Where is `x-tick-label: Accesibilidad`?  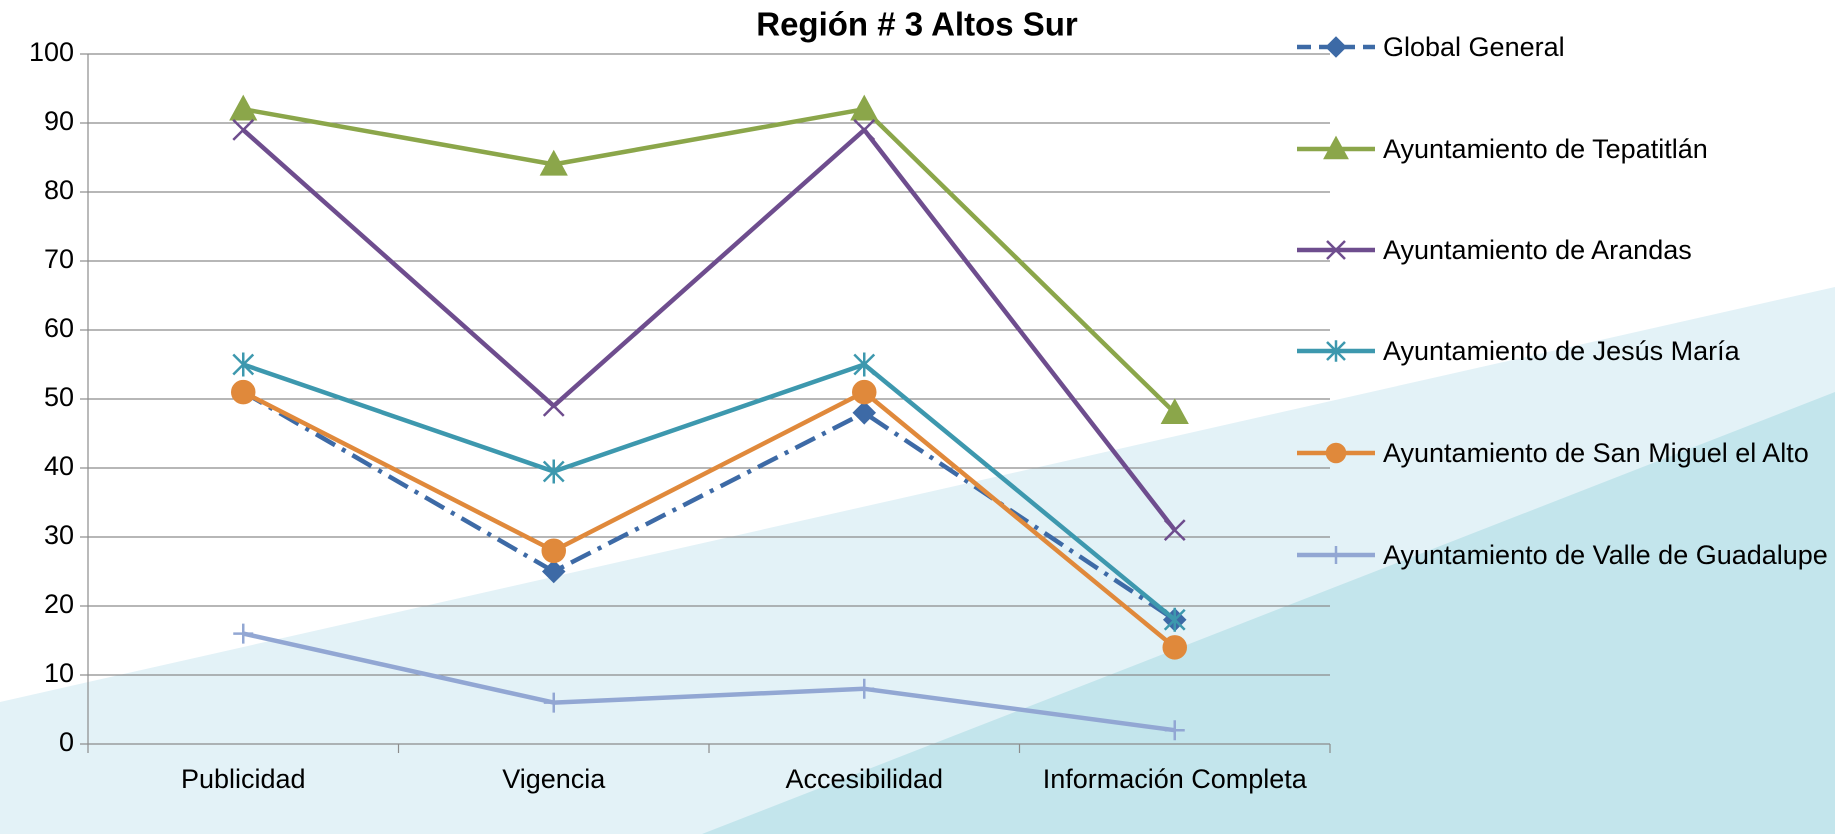 x-tick-label: Accesibilidad is located at coordinates (864, 779).